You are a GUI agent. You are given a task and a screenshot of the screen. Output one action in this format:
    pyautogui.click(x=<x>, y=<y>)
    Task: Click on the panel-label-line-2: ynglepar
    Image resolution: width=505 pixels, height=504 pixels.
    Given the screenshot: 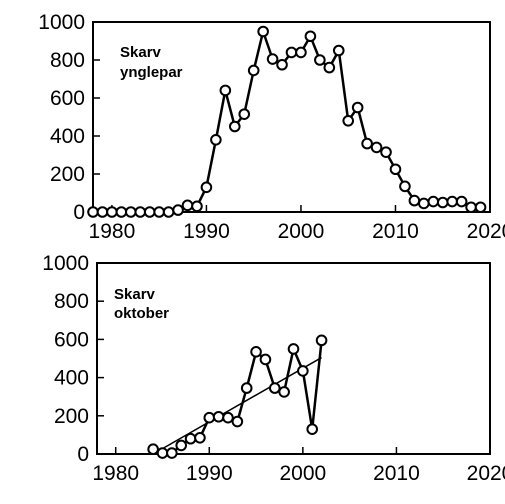 What is the action you would take?
    pyautogui.click(x=151, y=72)
    